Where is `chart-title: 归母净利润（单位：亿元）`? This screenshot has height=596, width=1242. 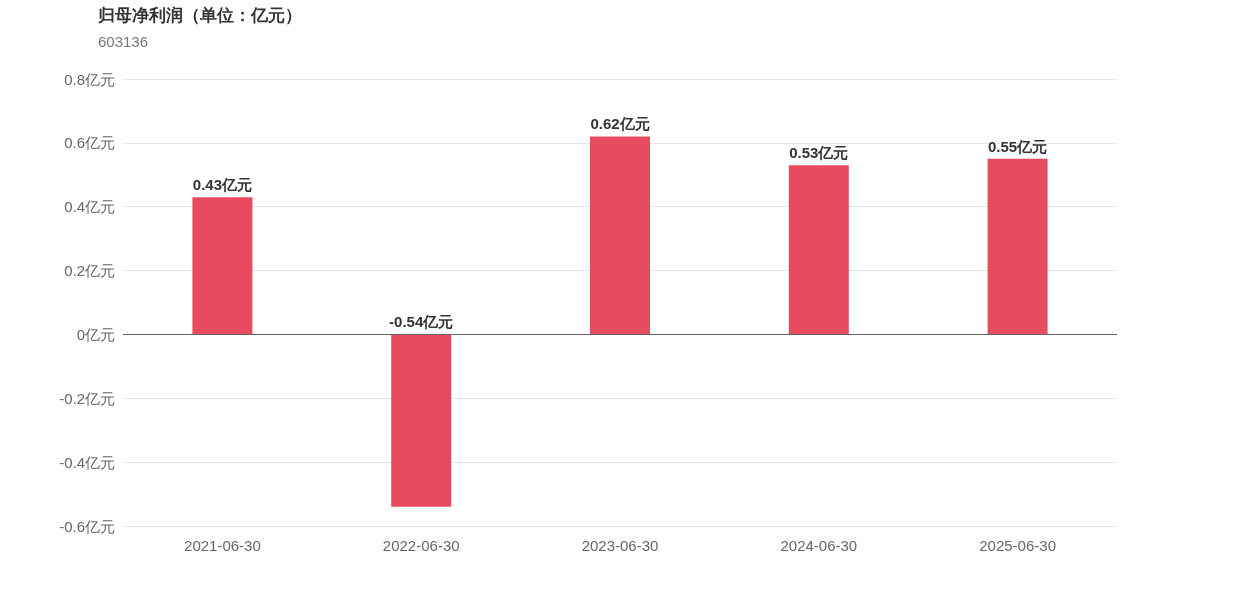
chart-title: 归母净利润（单位：亿元） is located at coordinates (199, 15).